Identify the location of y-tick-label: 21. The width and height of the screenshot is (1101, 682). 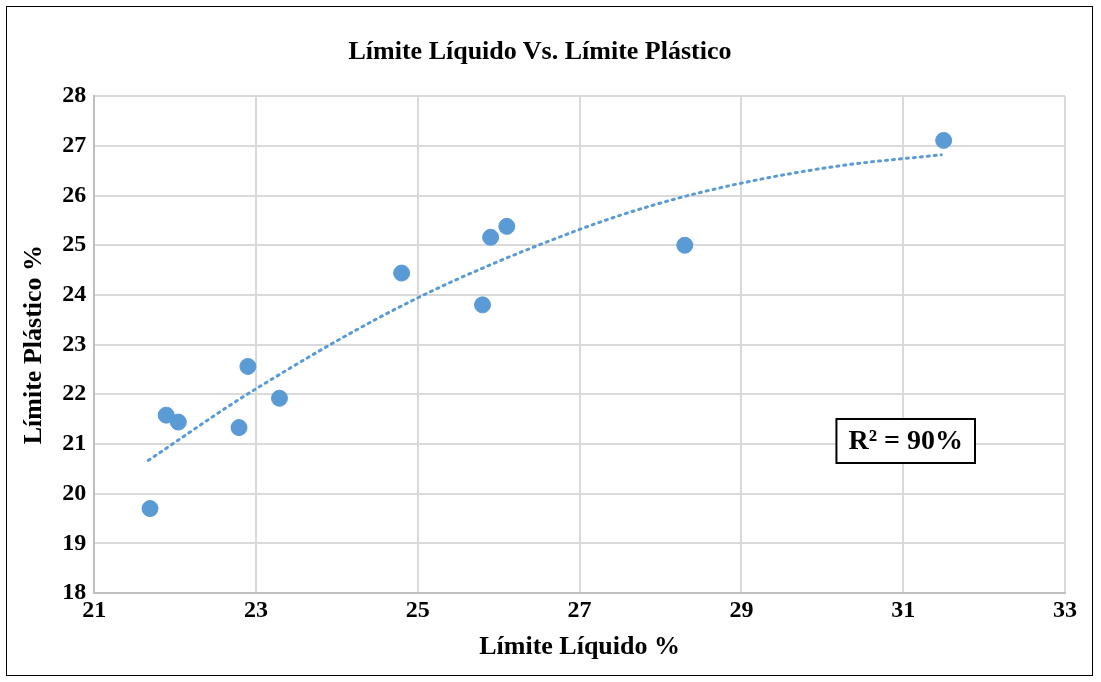
(74, 442).